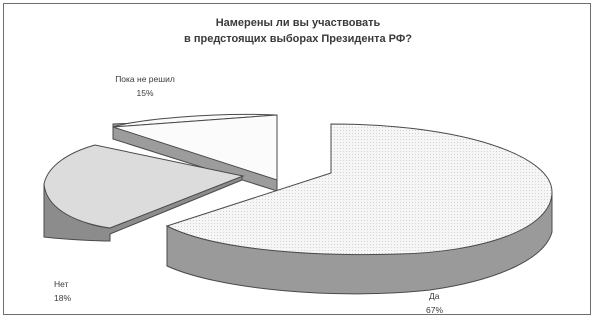 Image resolution: width=596 pixels, height=320 pixels. What do you see at coordinates (434, 310) in the screenshot?
I see `label-yes-value: 67%` at bounding box center [434, 310].